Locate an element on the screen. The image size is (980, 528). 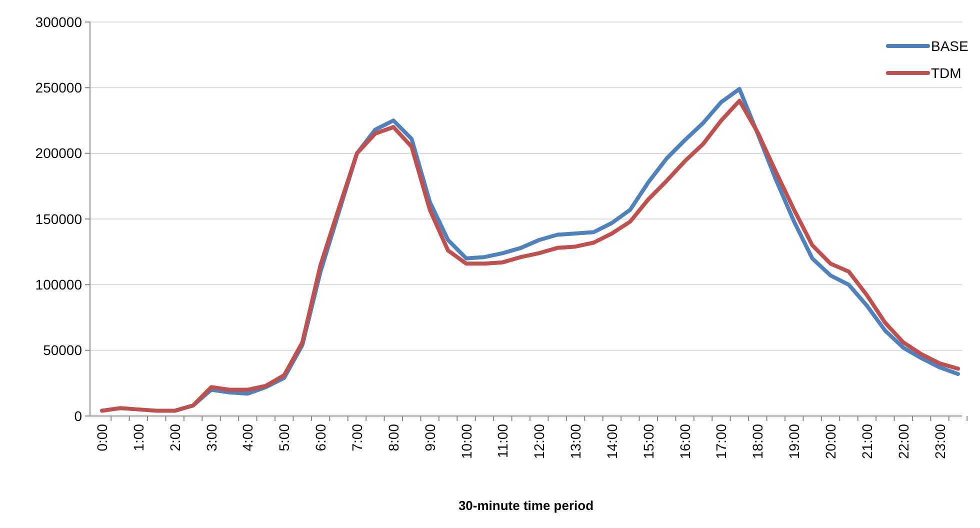
x-tick-label: 16:00 is located at coordinates (684, 442).